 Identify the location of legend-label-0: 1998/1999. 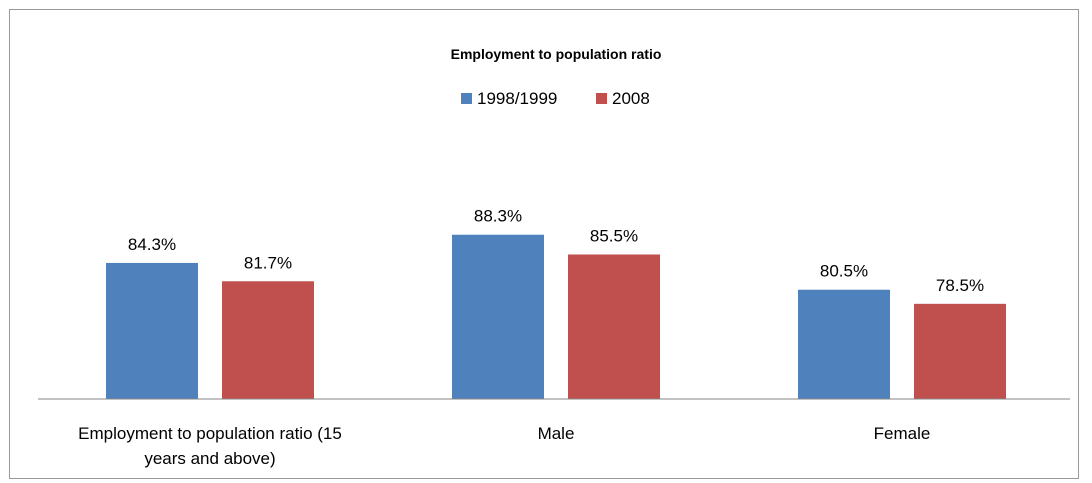
(517, 98).